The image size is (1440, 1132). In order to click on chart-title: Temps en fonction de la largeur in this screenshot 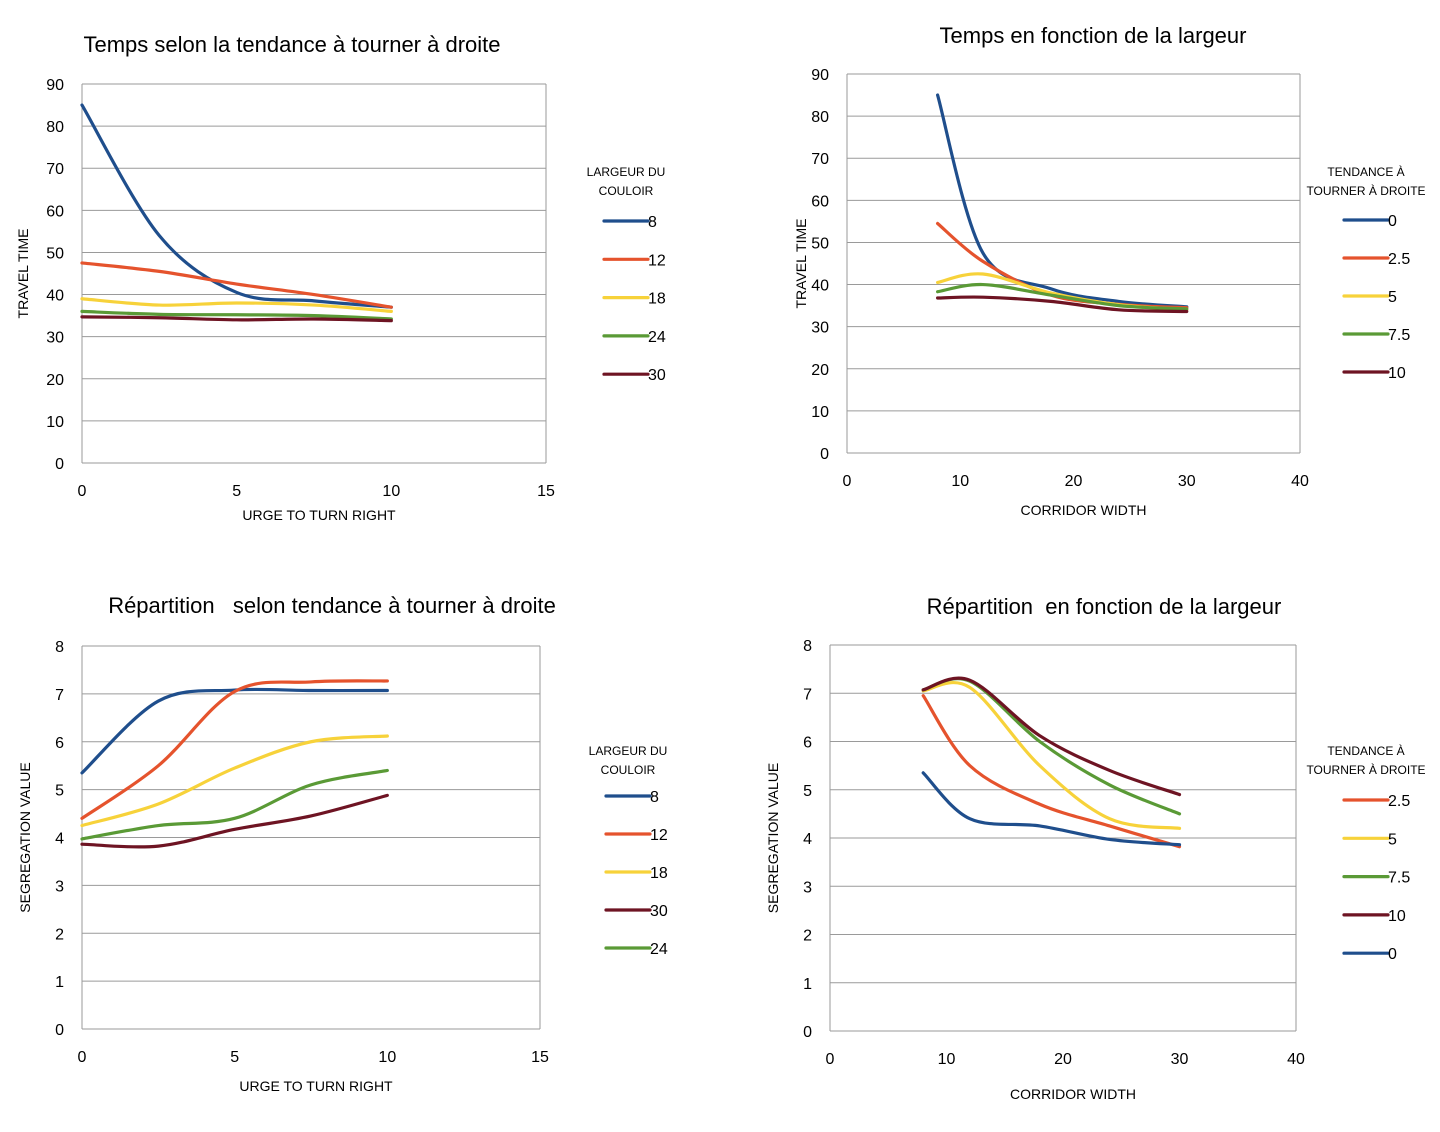, I will do `click(1093, 35)`.